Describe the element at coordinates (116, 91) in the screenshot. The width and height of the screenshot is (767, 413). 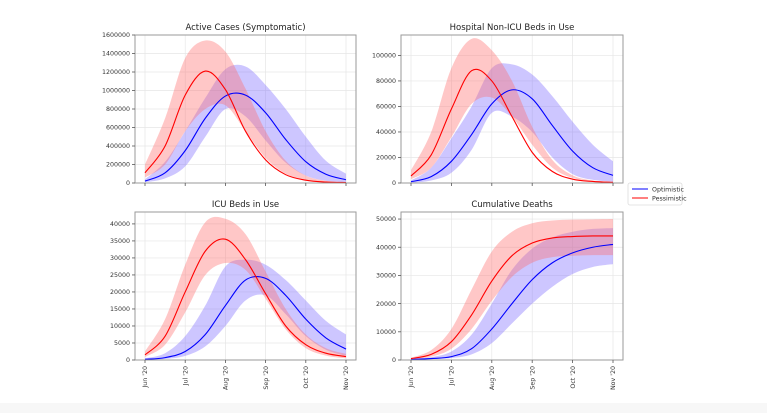
I see `y-tick-label: 1000000` at that location.